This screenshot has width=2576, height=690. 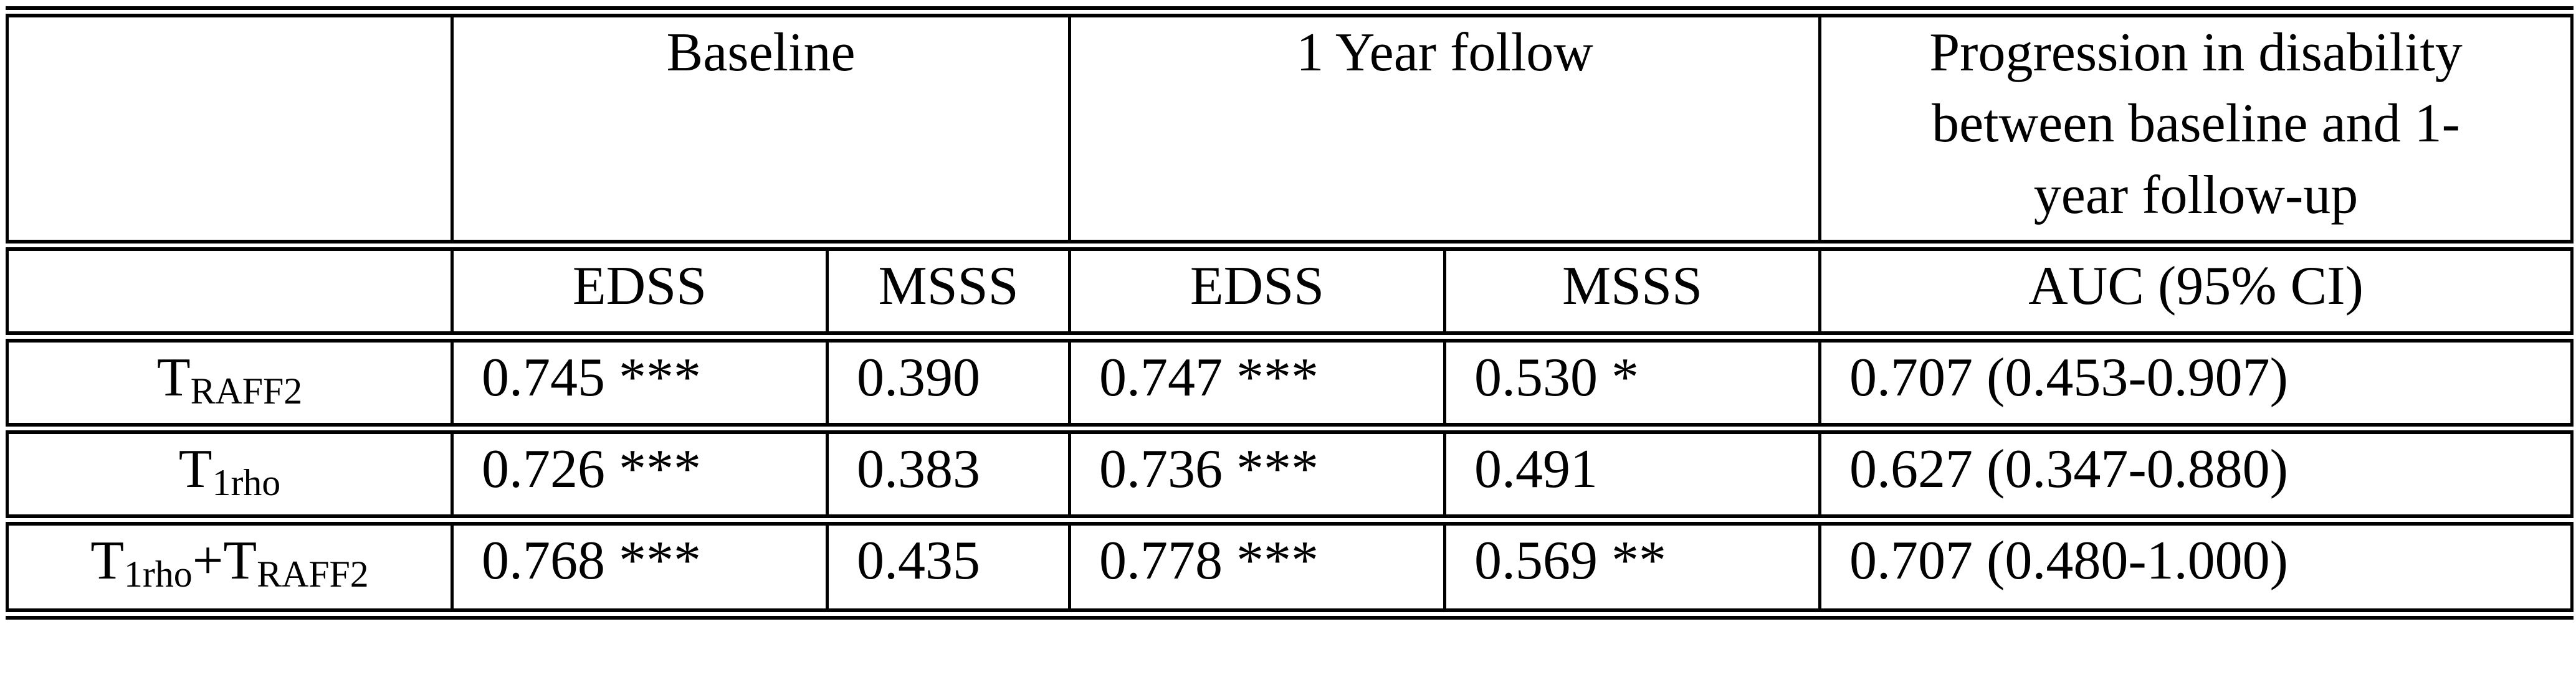 What do you see at coordinates (247, 483) in the screenshot?
I see `row-label-t1rho-subscript: 1rho` at bounding box center [247, 483].